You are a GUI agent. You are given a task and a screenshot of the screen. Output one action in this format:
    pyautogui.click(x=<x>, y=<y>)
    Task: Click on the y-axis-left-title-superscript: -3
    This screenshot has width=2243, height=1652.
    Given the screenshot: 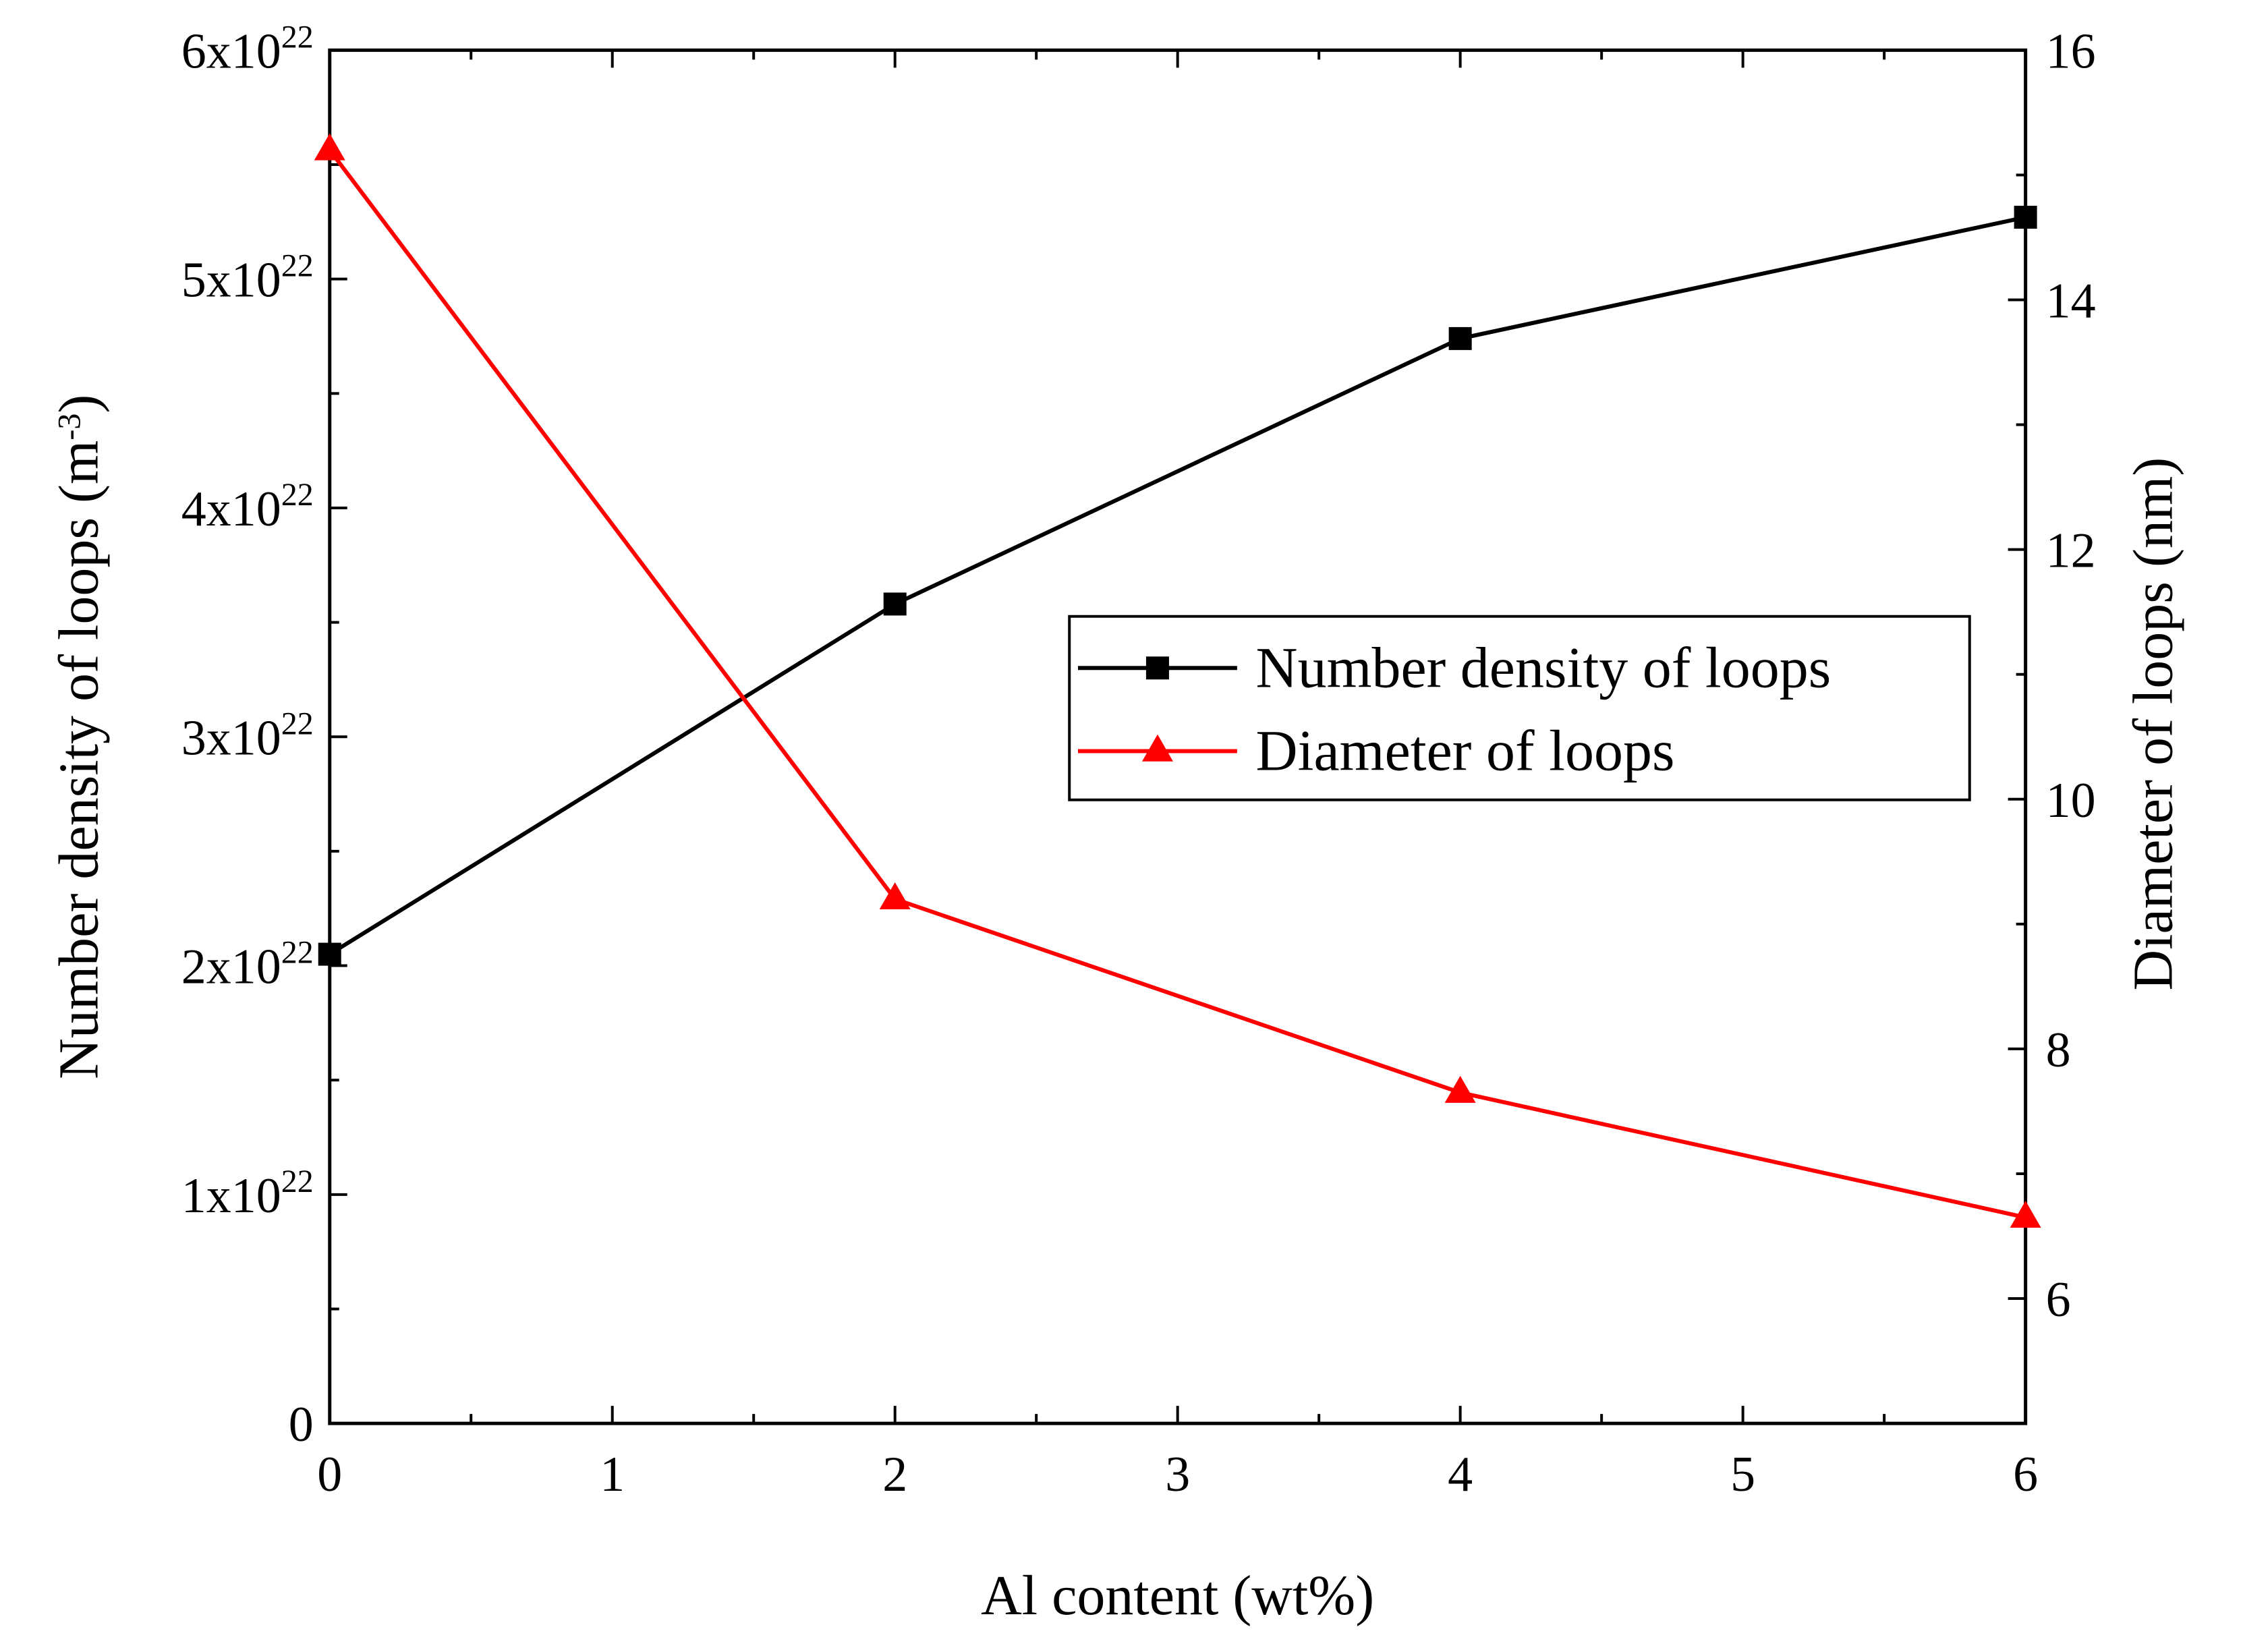 What is the action you would take?
    pyautogui.click(x=69, y=427)
    